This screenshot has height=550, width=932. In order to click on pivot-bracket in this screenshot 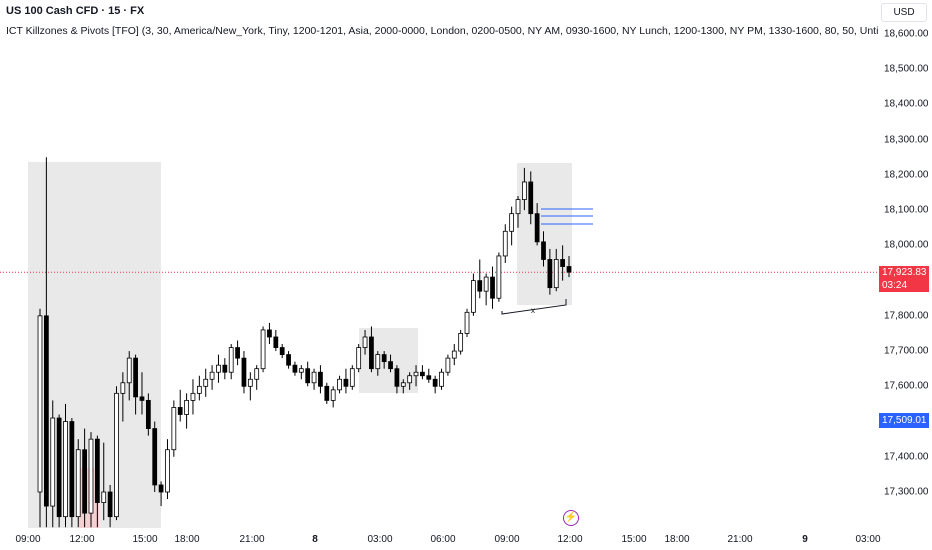, I will do `click(534, 307)`.